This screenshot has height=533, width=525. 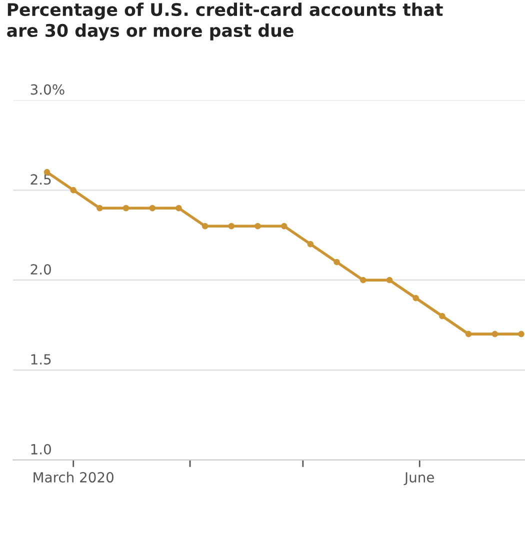 What do you see at coordinates (419, 479) in the screenshot?
I see `x-tick-label: June` at bounding box center [419, 479].